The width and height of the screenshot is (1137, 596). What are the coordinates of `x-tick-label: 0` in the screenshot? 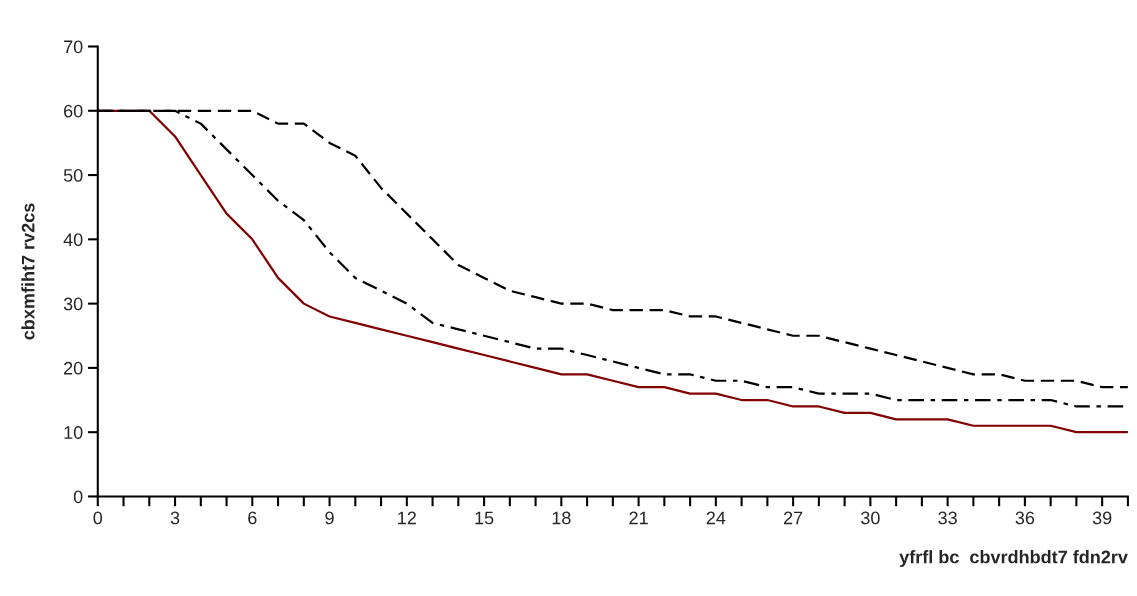 It's located at (98, 518).